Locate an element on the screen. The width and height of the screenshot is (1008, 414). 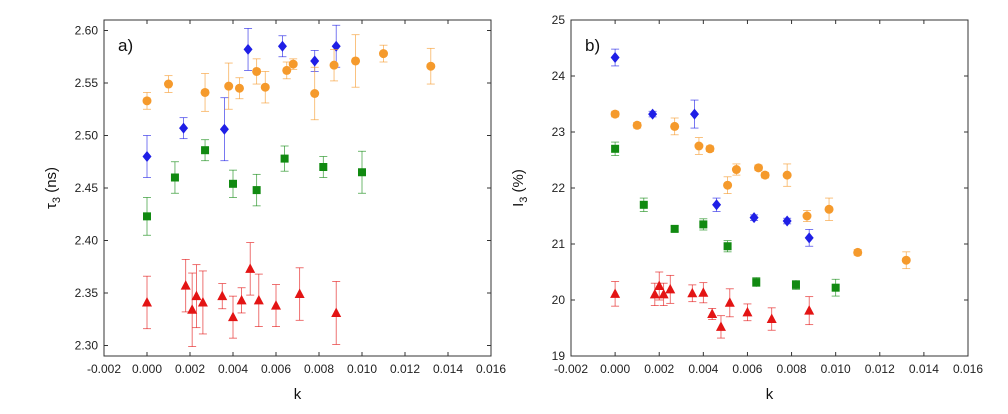
y-axis-label-unit: (%) is located at coordinates (518, 183).